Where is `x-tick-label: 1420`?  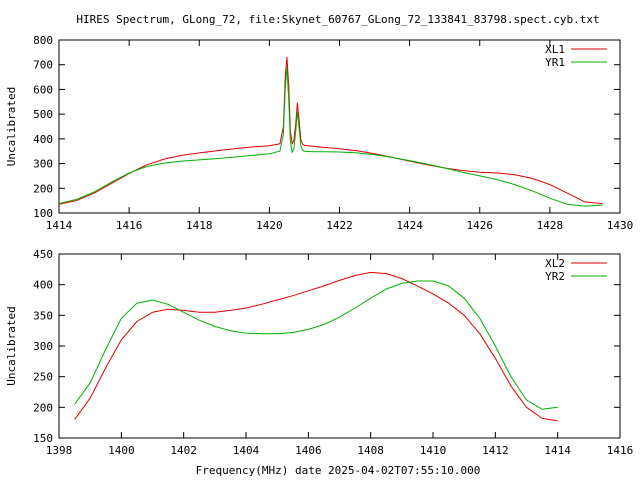
x-tick-label: 1420 is located at coordinates (269, 225).